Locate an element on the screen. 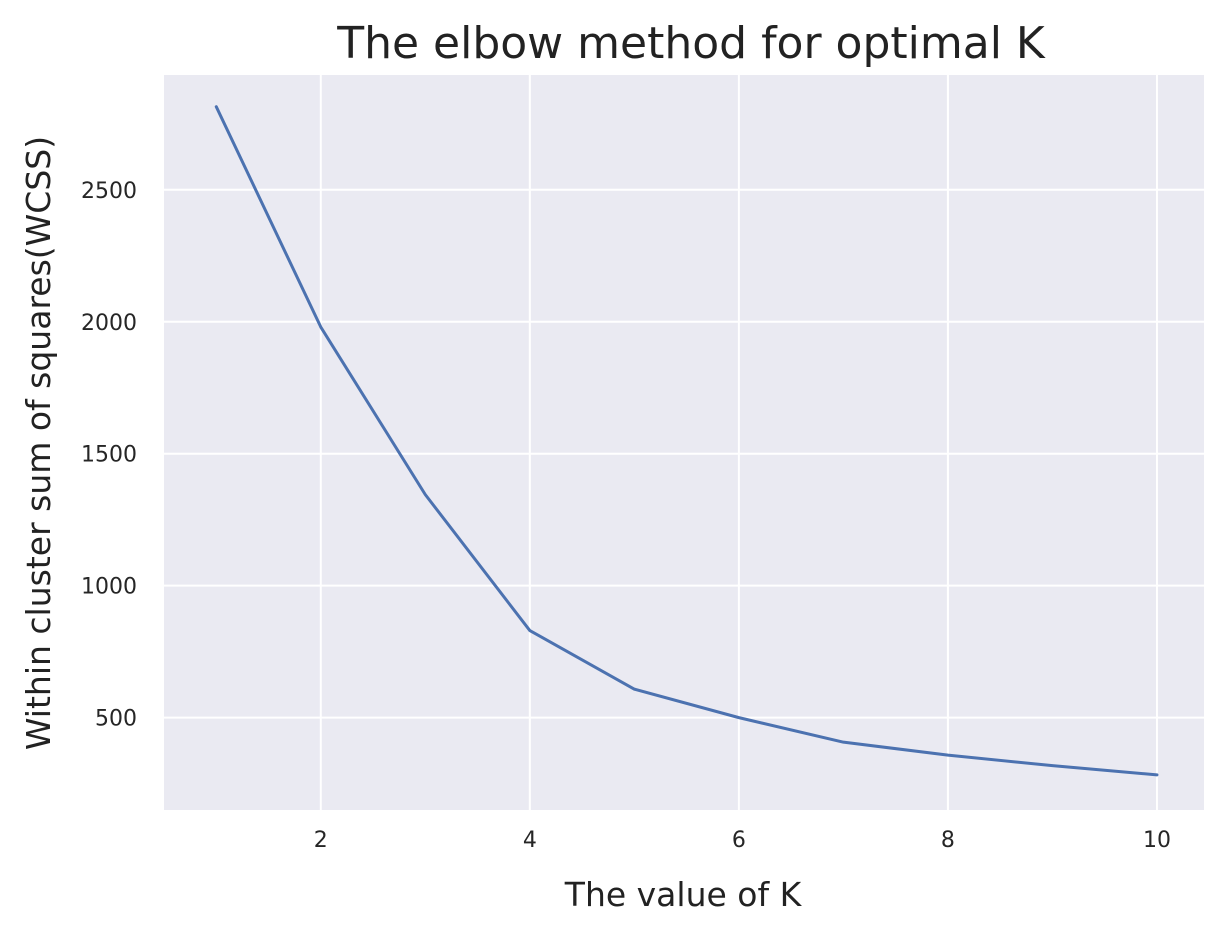  y-tick-label: 2000 is located at coordinates (109, 323).